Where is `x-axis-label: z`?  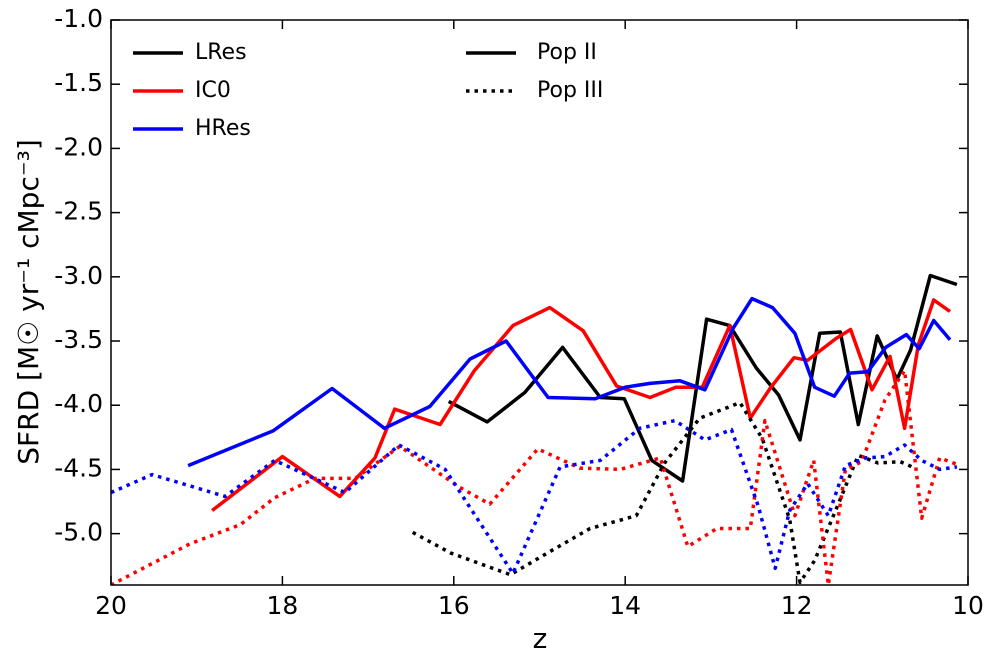
x-axis-label: z is located at coordinates (540, 638).